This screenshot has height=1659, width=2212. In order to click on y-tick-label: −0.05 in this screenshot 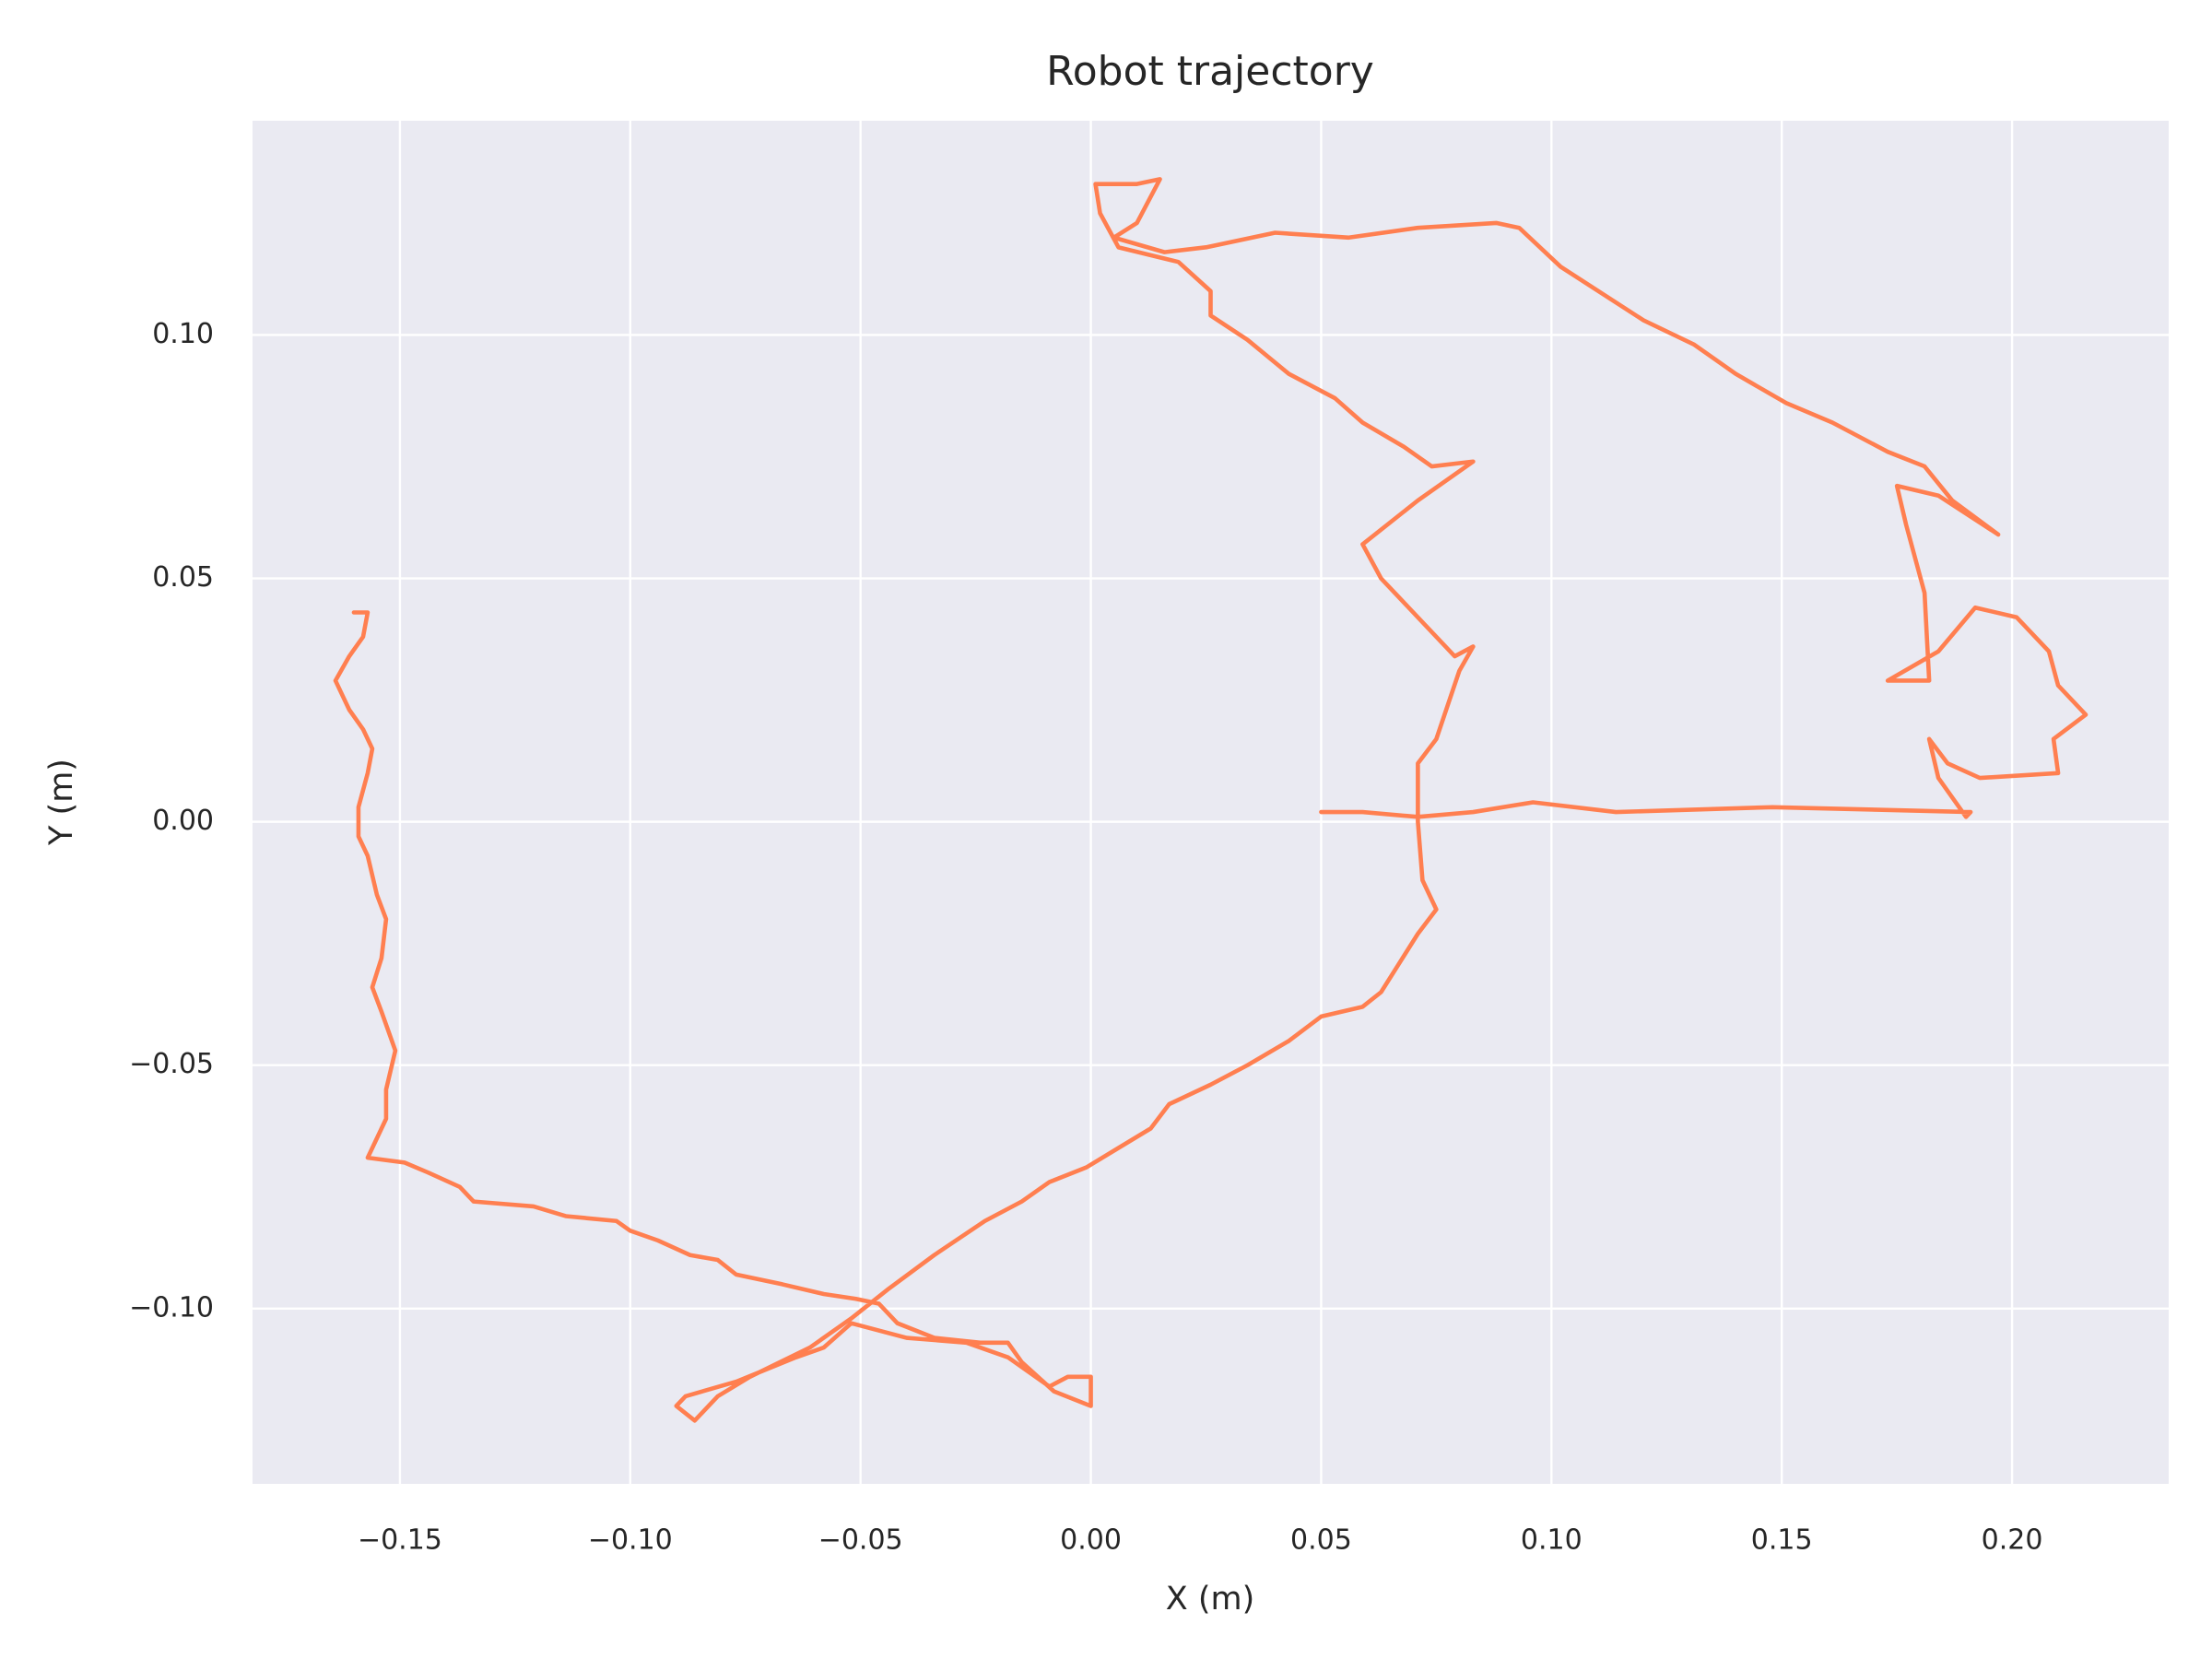, I will do `click(171, 1064)`.